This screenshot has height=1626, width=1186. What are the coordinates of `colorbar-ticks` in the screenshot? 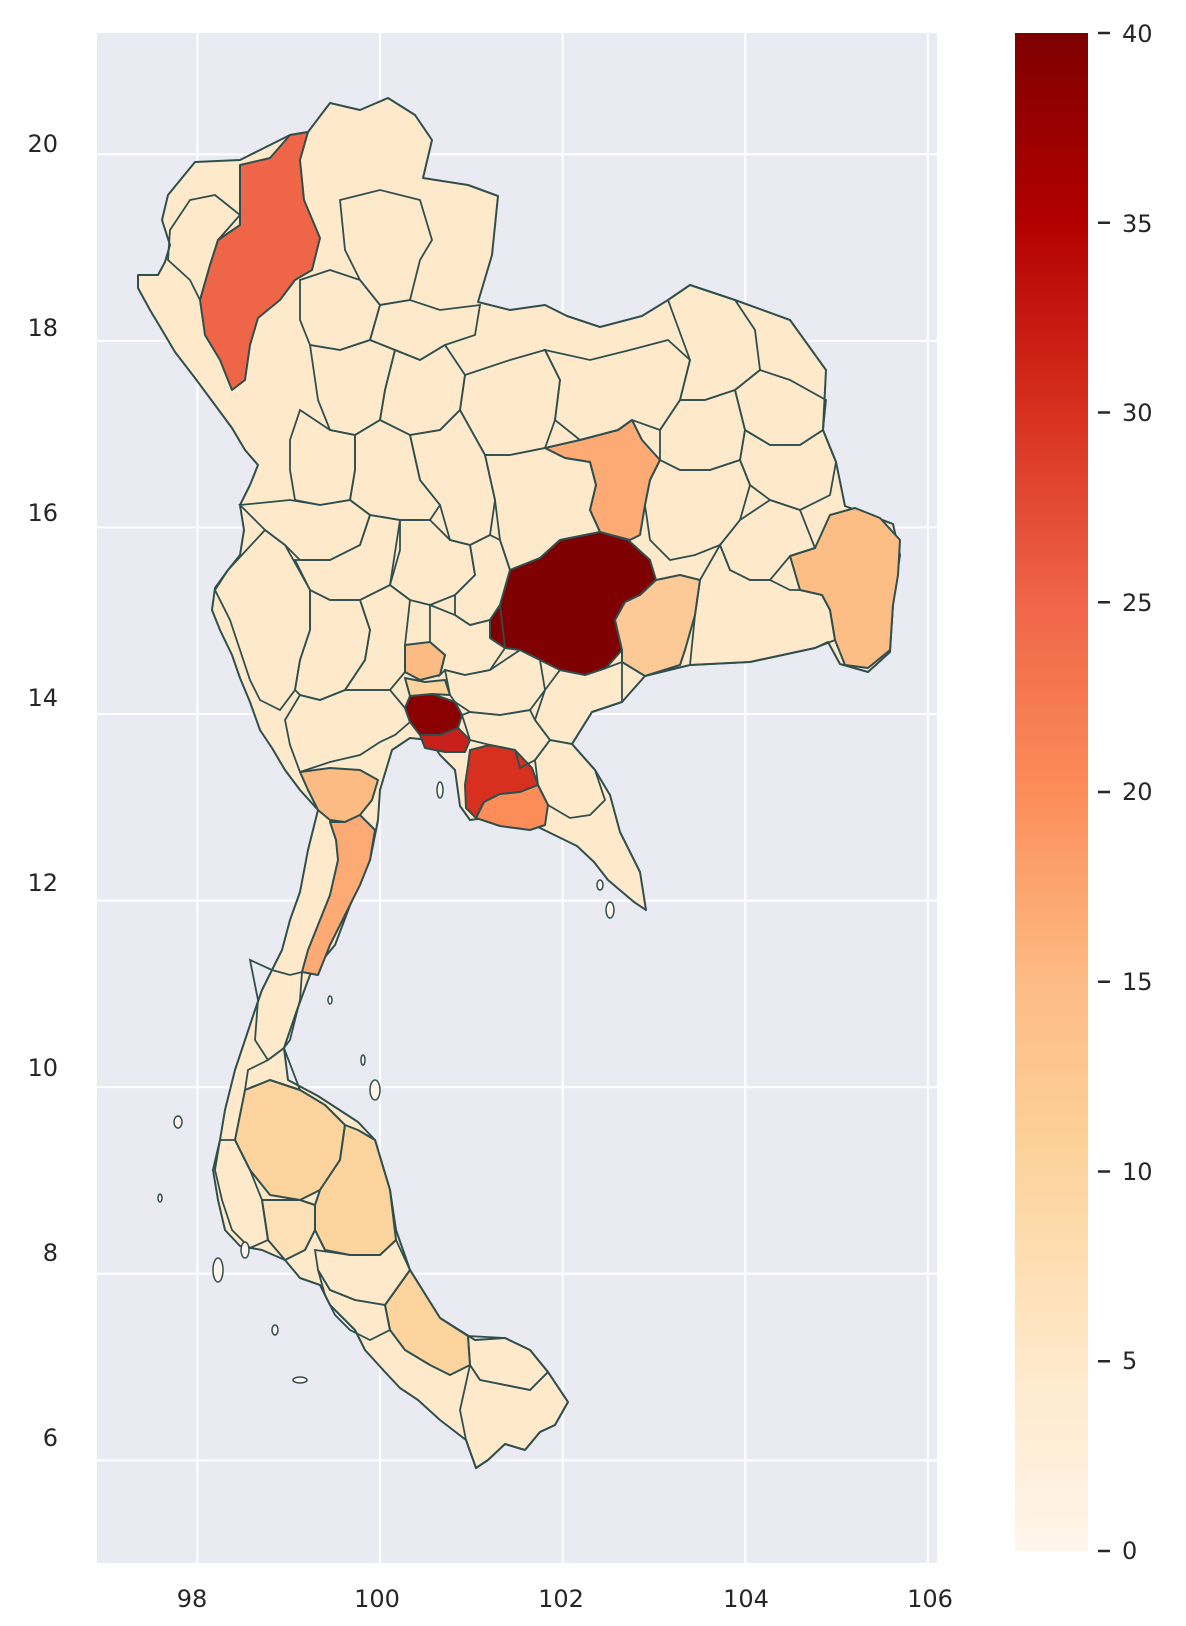 It's located at (1104, 792).